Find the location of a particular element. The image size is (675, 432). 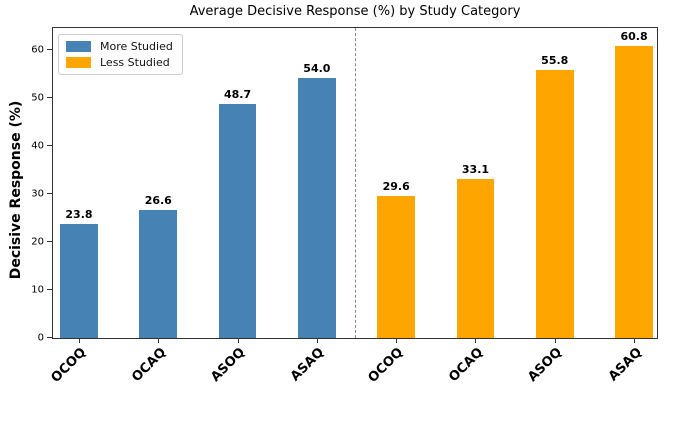

y-tick-label: 0 is located at coordinates (40, 338).